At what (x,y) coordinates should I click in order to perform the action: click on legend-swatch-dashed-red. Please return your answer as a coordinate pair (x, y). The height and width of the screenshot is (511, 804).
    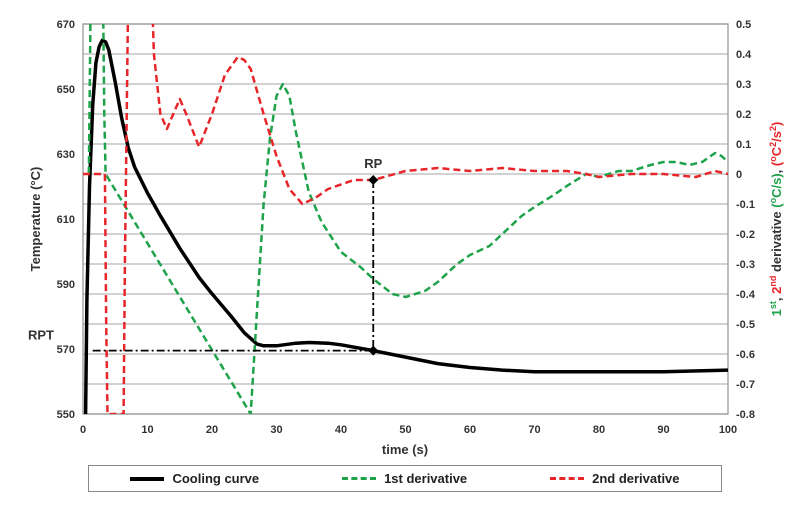
    Looking at the image, I should click on (567, 478).